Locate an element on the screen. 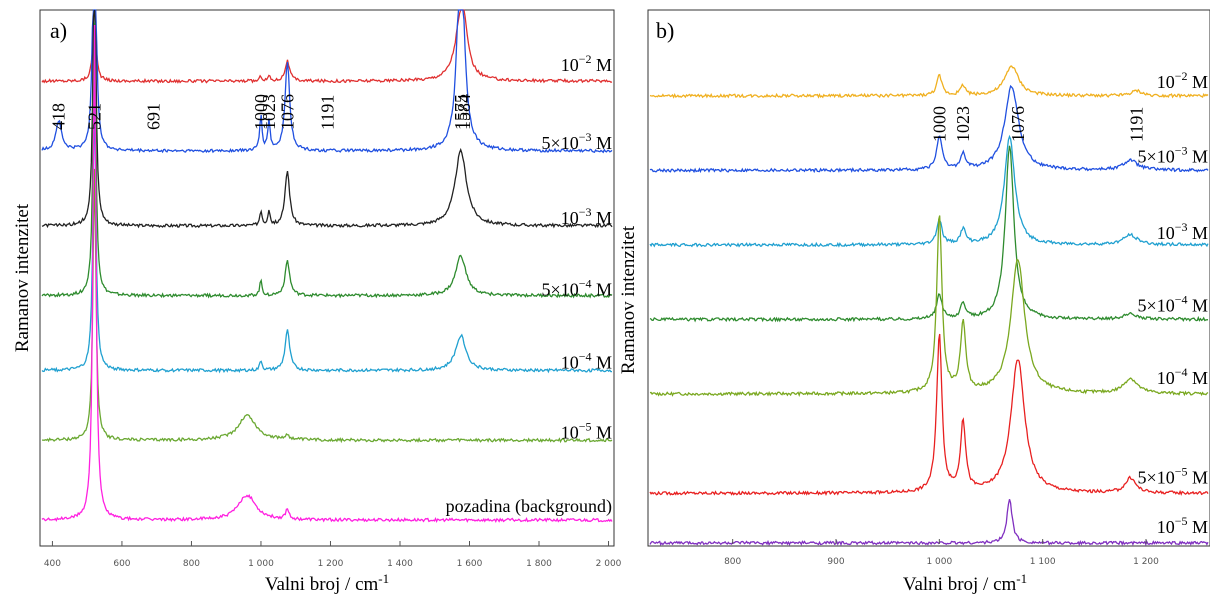  peak-label-b-1: 1023 is located at coordinates (963, 124).